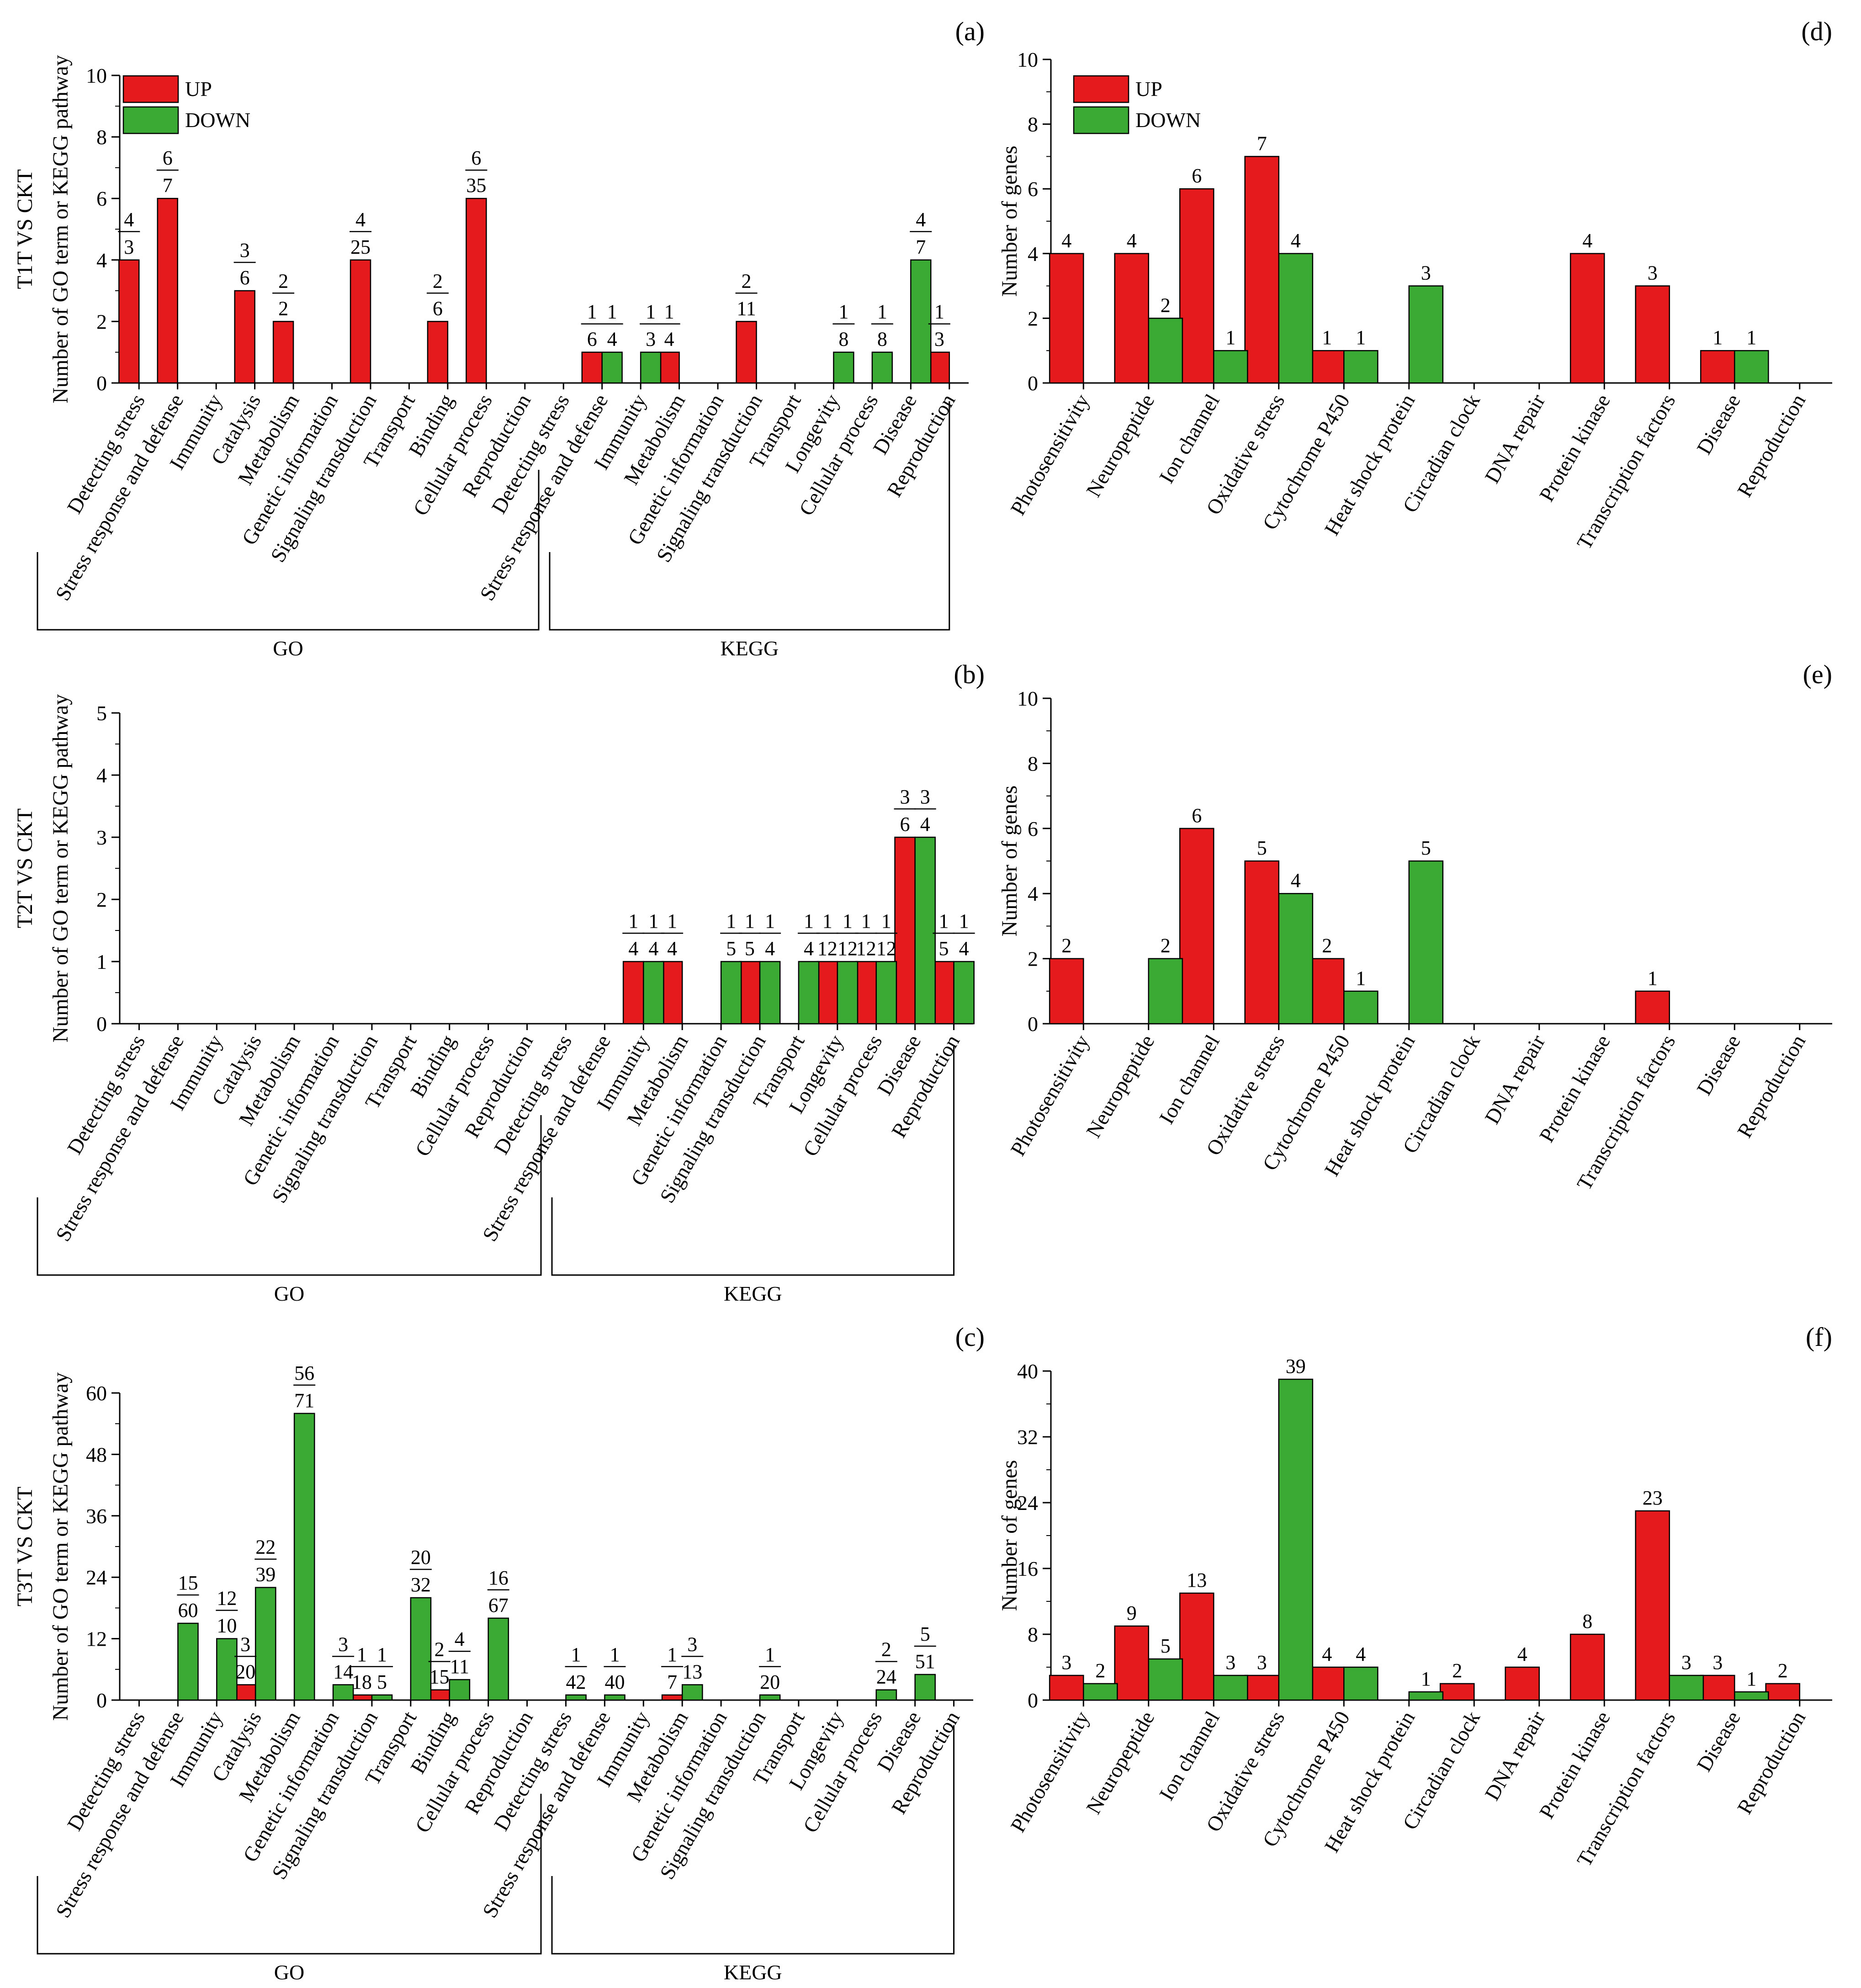  I want to click on y-tick-label: 40, so click(1027, 1371).